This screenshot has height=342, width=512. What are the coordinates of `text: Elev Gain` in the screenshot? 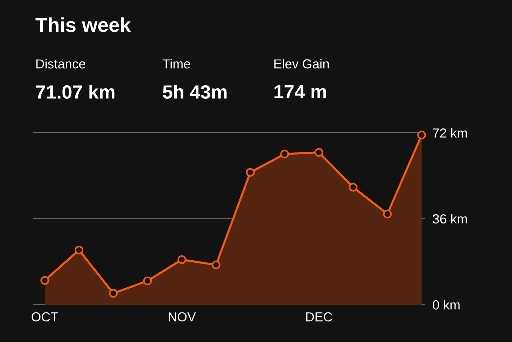 It's located at (302, 64).